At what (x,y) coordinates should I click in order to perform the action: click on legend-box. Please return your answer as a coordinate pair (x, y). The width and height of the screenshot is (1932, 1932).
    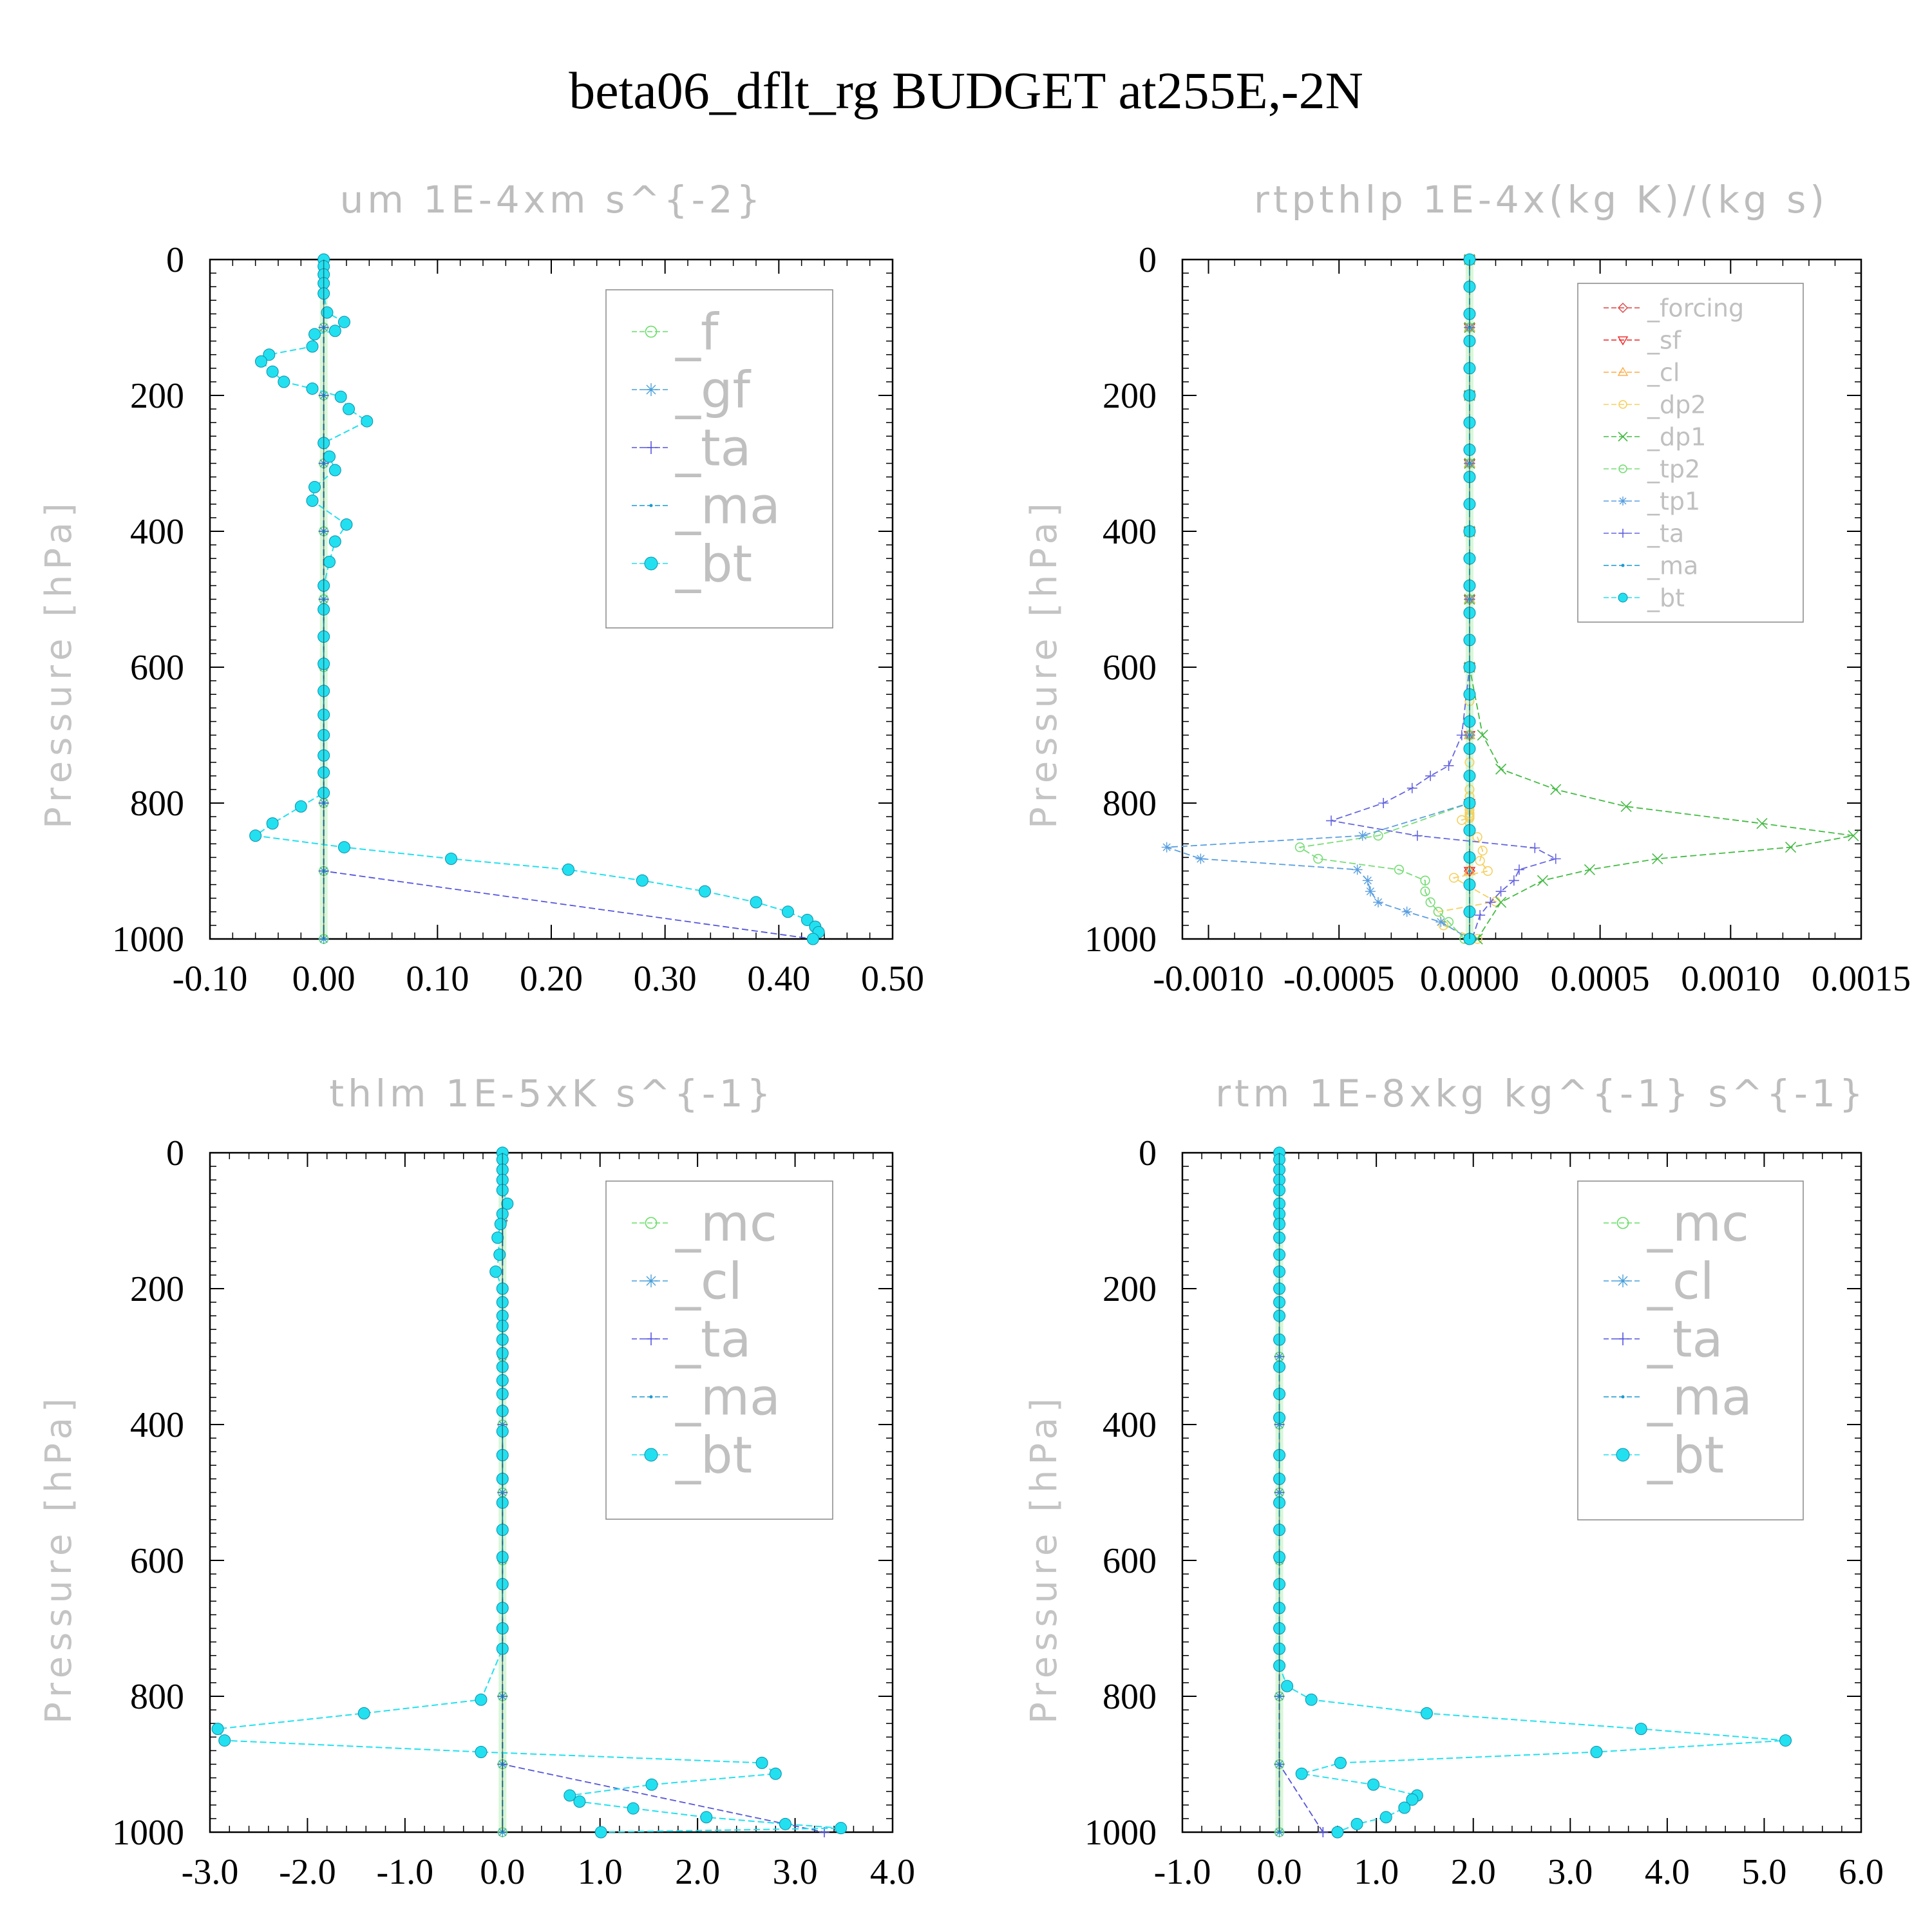
    Looking at the image, I should click on (1690, 1350).